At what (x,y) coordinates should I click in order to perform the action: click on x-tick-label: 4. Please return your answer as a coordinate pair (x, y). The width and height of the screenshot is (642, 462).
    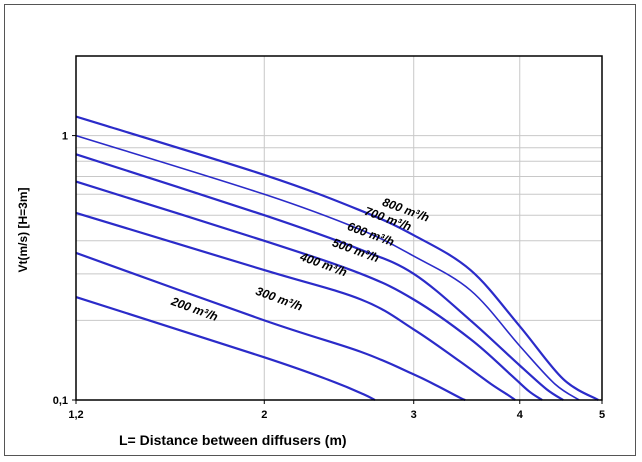
    Looking at the image, I should click on (520, 415).